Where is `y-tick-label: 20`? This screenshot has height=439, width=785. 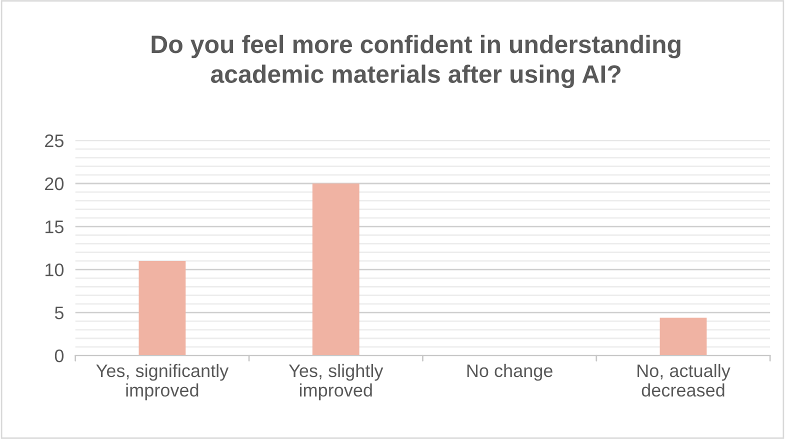 y-tick-label: 20 is located at coordinates (54, 183).